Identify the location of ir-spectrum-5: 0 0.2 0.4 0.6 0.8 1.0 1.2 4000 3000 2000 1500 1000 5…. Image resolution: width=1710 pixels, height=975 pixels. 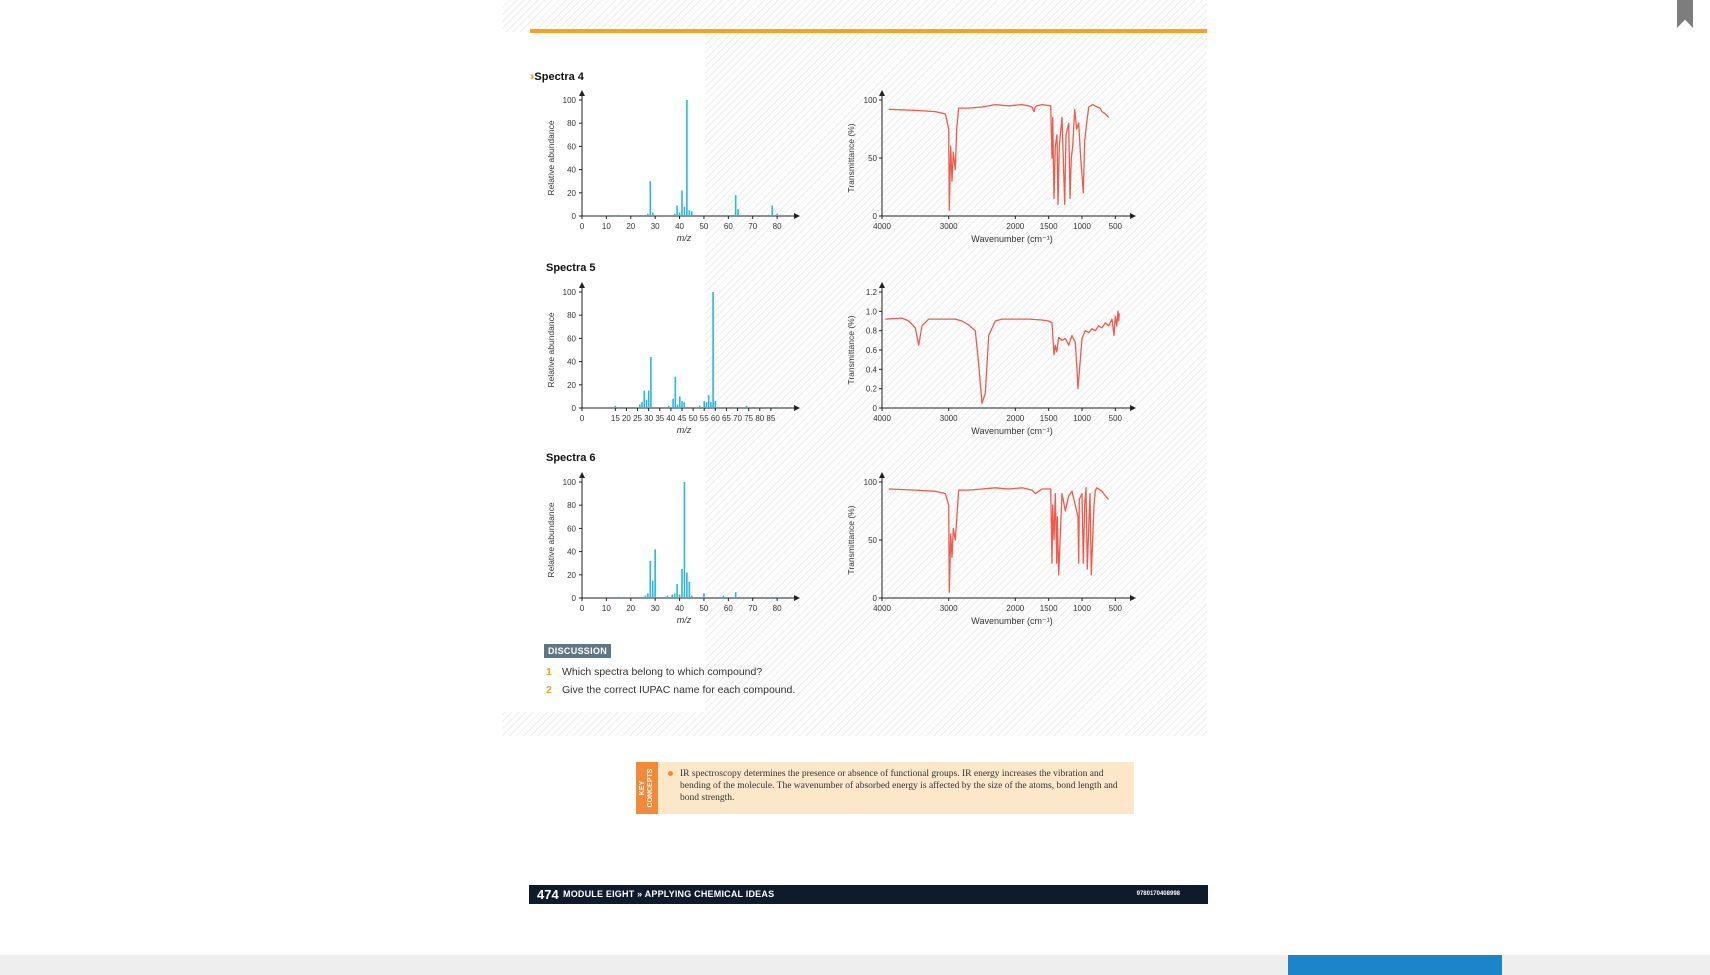
(991, 359).